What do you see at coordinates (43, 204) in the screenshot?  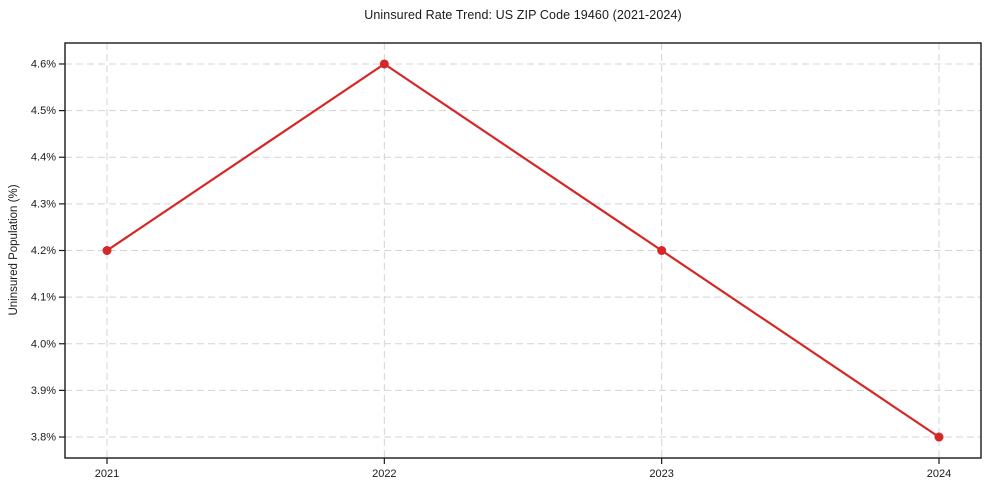 I see `y-tick-label: 4.3%` at bounding box center [43, 204].